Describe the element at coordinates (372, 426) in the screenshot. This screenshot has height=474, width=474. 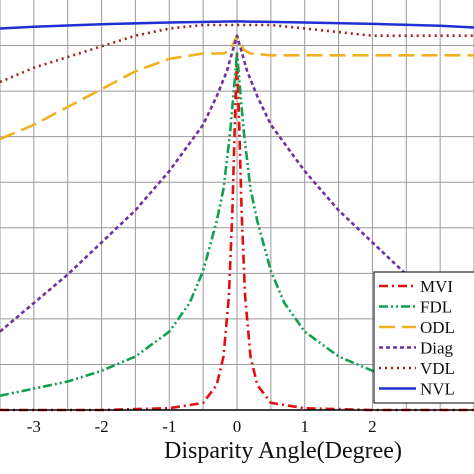
I see `x-tick-label: 2` at that location.